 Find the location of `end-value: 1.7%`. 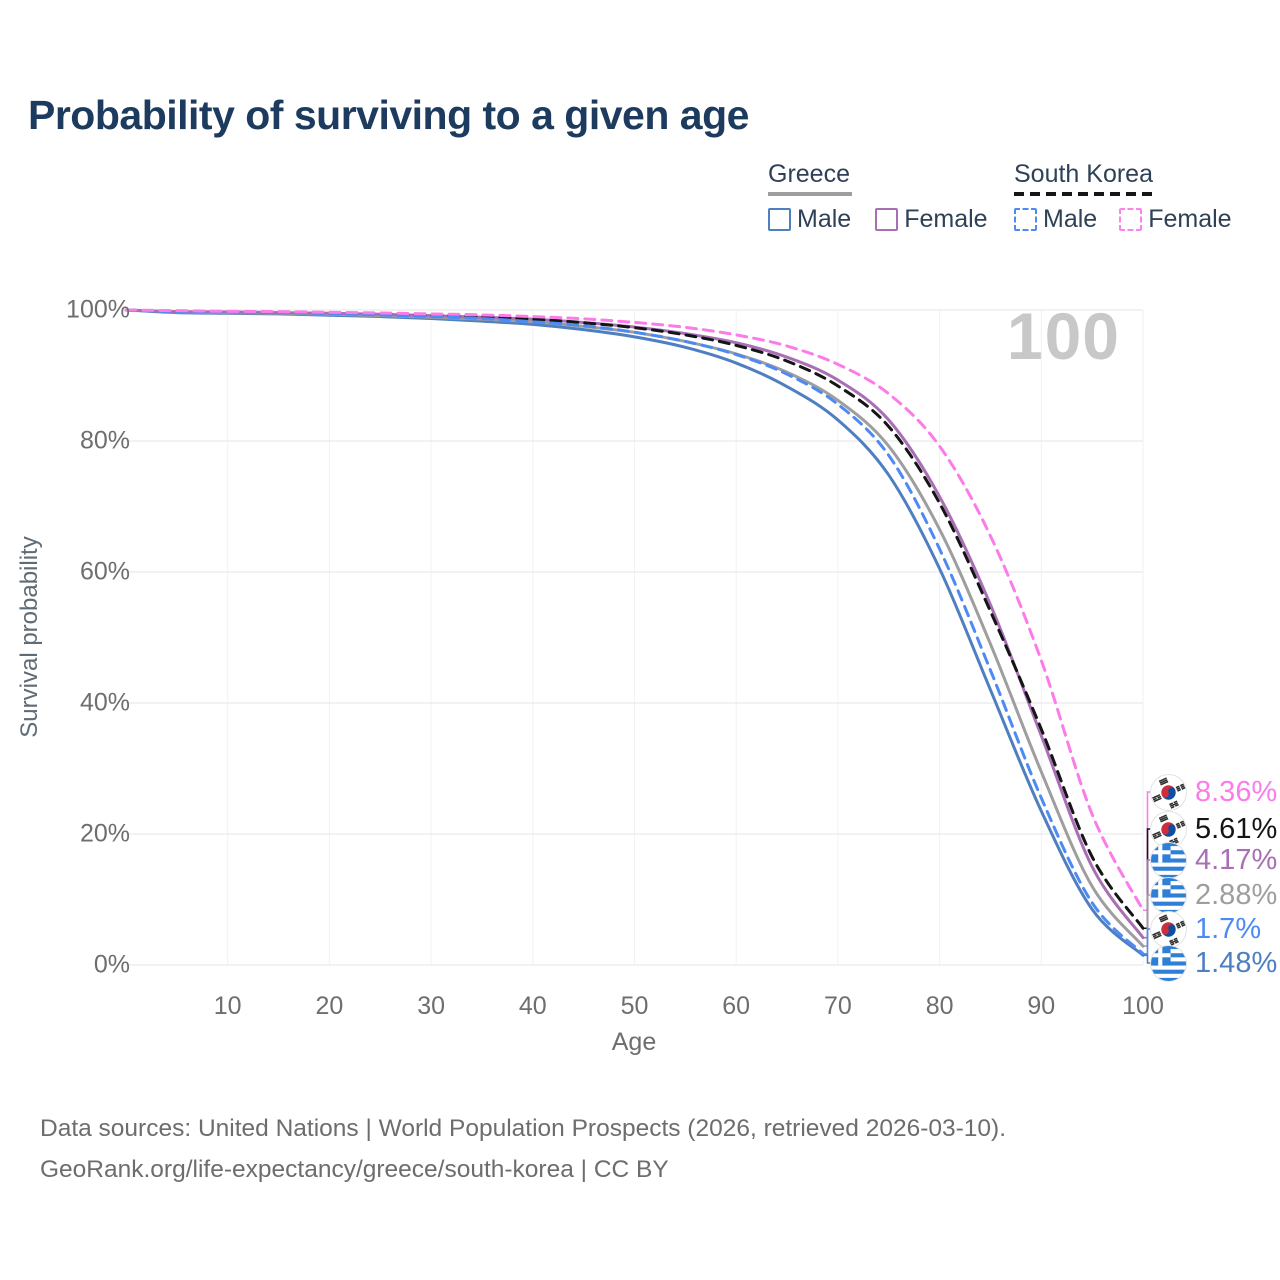

end-value: 1.7% is located at coordinates (1228, 928).